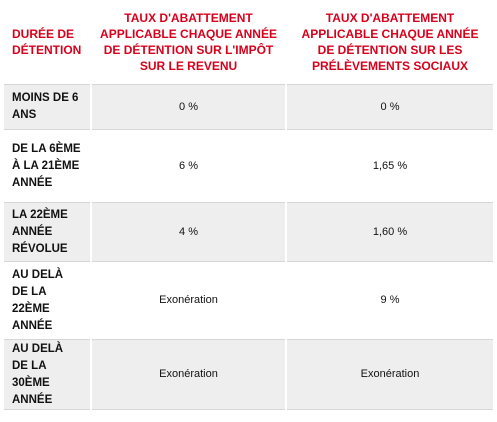 This screenshot has width=497, height=422. I want to click on rate-cell: 1,65 %, so click(390, 166).